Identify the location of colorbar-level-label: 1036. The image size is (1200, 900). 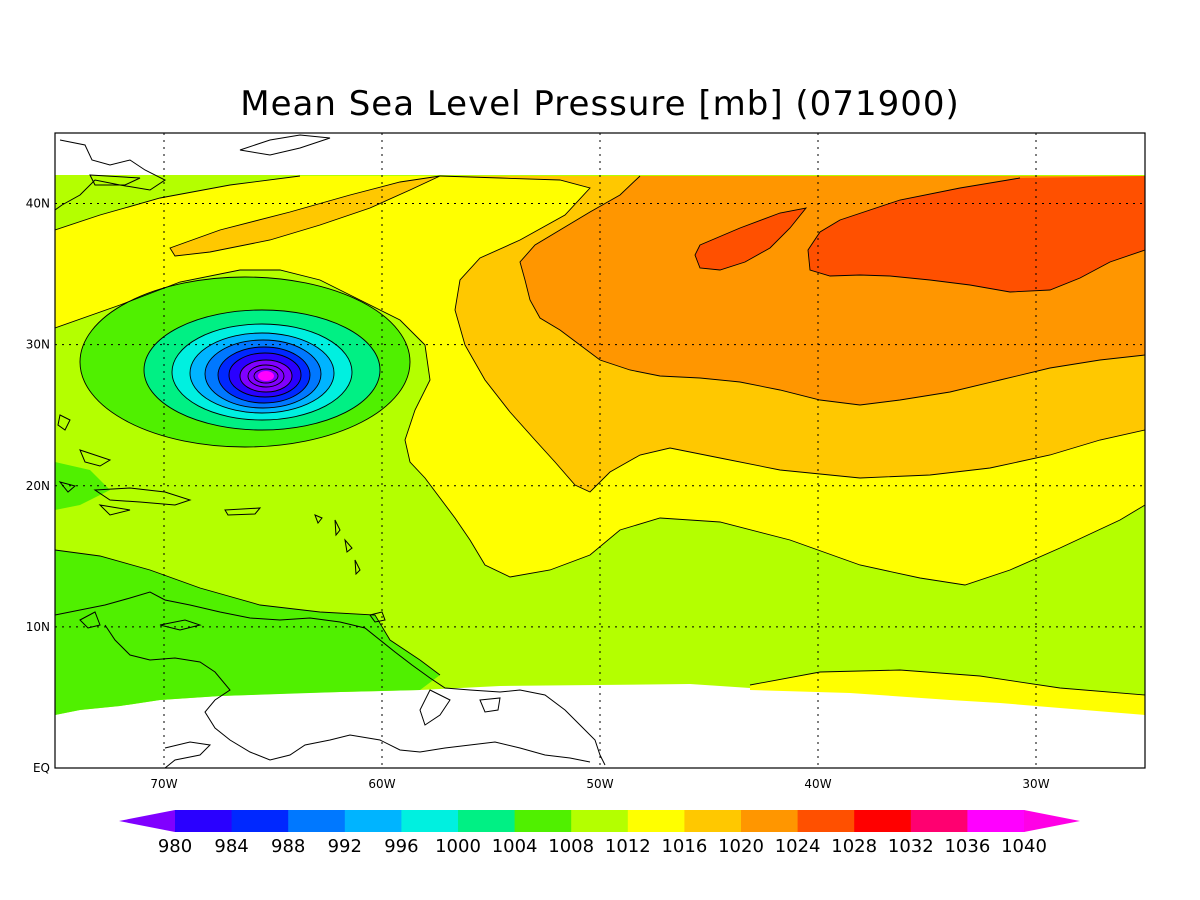
(967, 846).